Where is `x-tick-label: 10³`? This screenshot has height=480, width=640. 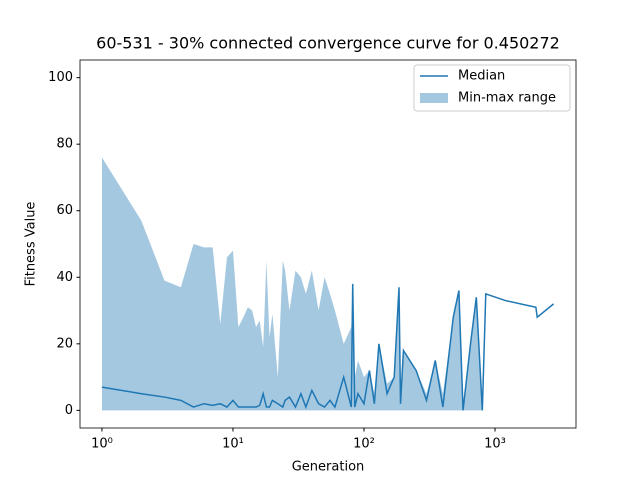
x-tick-label: 10³ is located at coordinates (495, 444).